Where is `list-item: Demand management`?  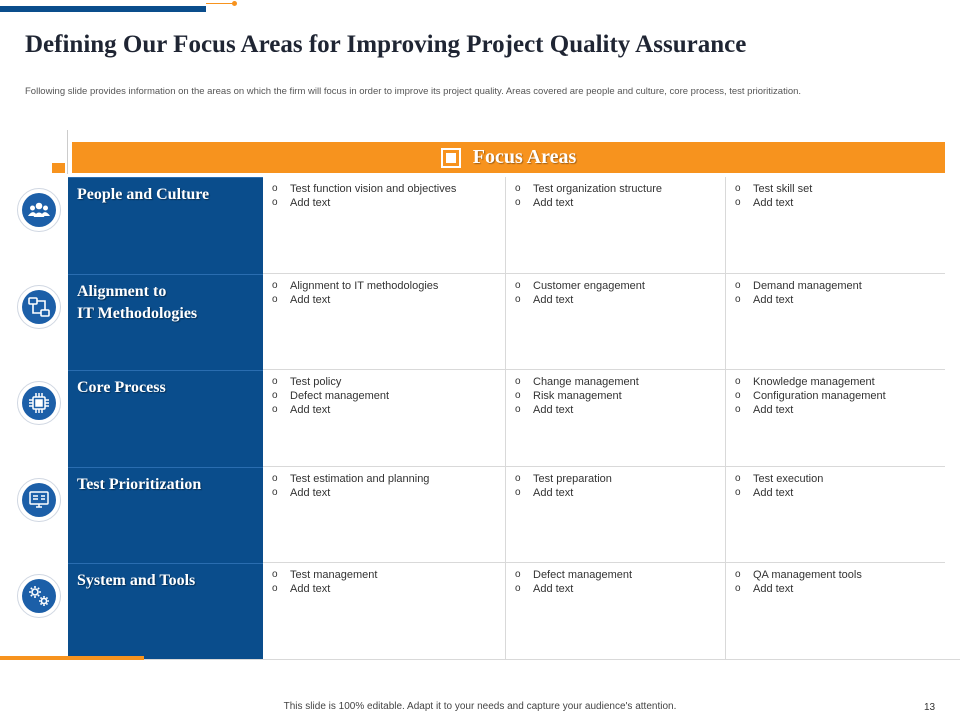
list-item: Demand management is located at coordinates (835, 286).